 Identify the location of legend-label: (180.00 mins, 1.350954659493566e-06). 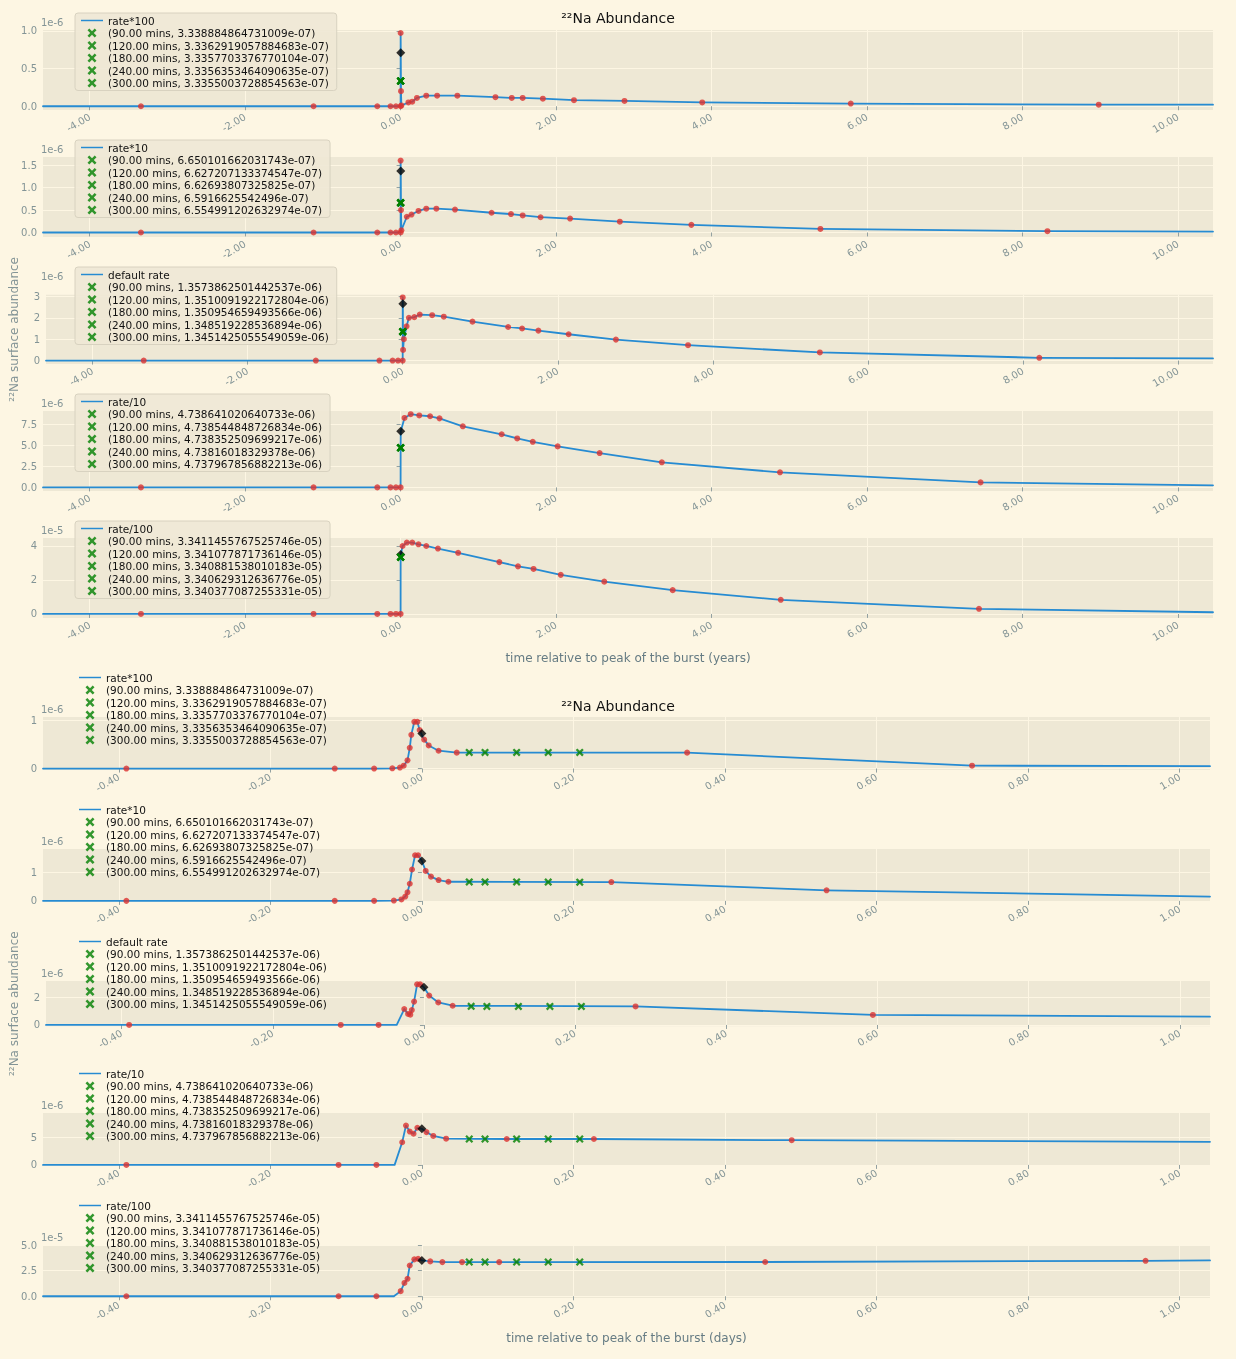
(213, 979).